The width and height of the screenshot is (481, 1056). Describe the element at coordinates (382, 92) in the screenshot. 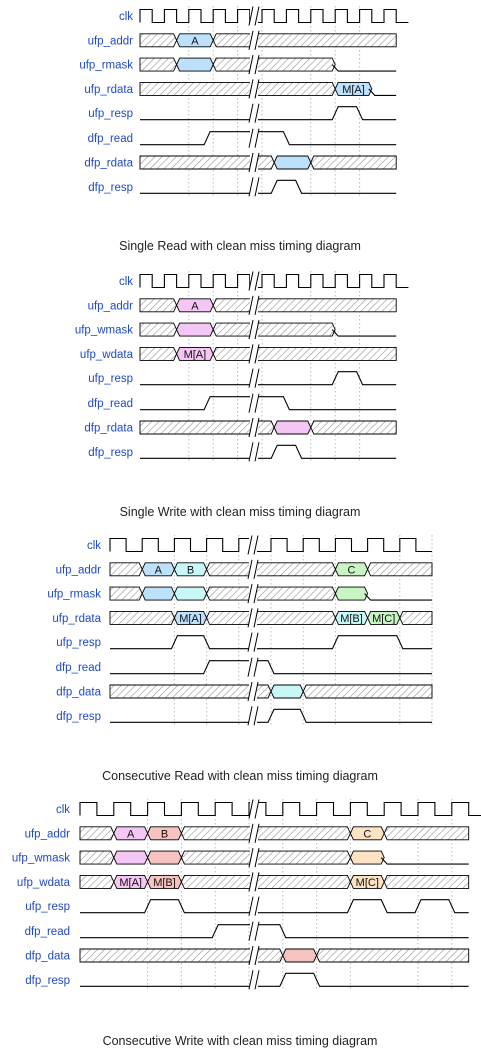

I see `idle-line` at that location.